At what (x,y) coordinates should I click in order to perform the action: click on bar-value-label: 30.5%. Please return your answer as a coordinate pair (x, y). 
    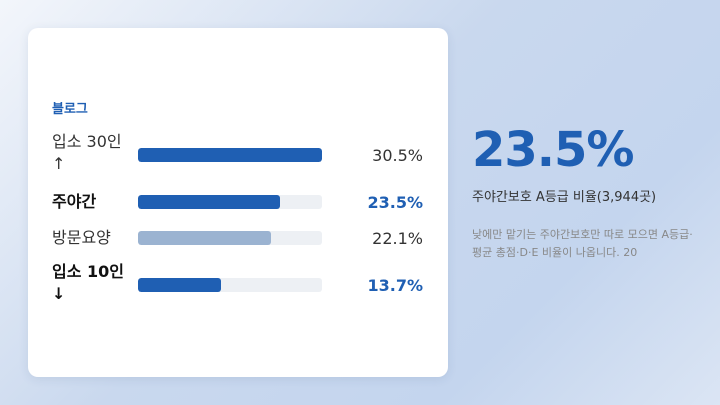
    Looking at the image, I should click on (397, 155).